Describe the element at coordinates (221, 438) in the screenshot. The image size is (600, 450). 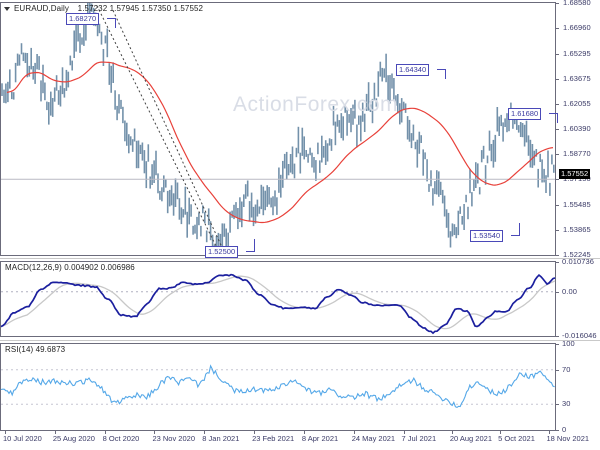
I see `date-axis-tick-label: 8 Jan 2021` at that location.